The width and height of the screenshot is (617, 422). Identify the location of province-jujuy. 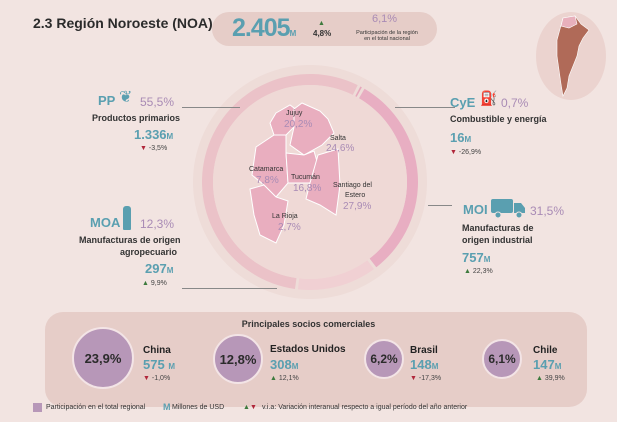
(284, 120).